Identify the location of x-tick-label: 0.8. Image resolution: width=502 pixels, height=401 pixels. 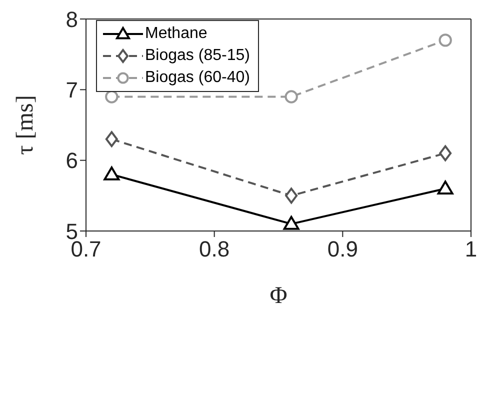
(214, 249).